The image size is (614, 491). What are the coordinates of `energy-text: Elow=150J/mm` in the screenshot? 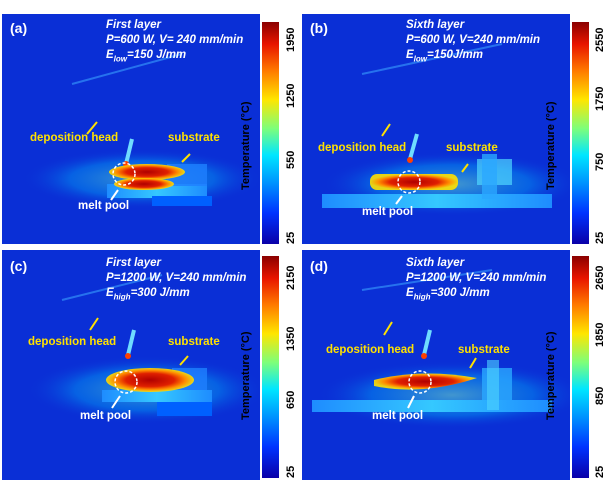 It's located at (444, 56).